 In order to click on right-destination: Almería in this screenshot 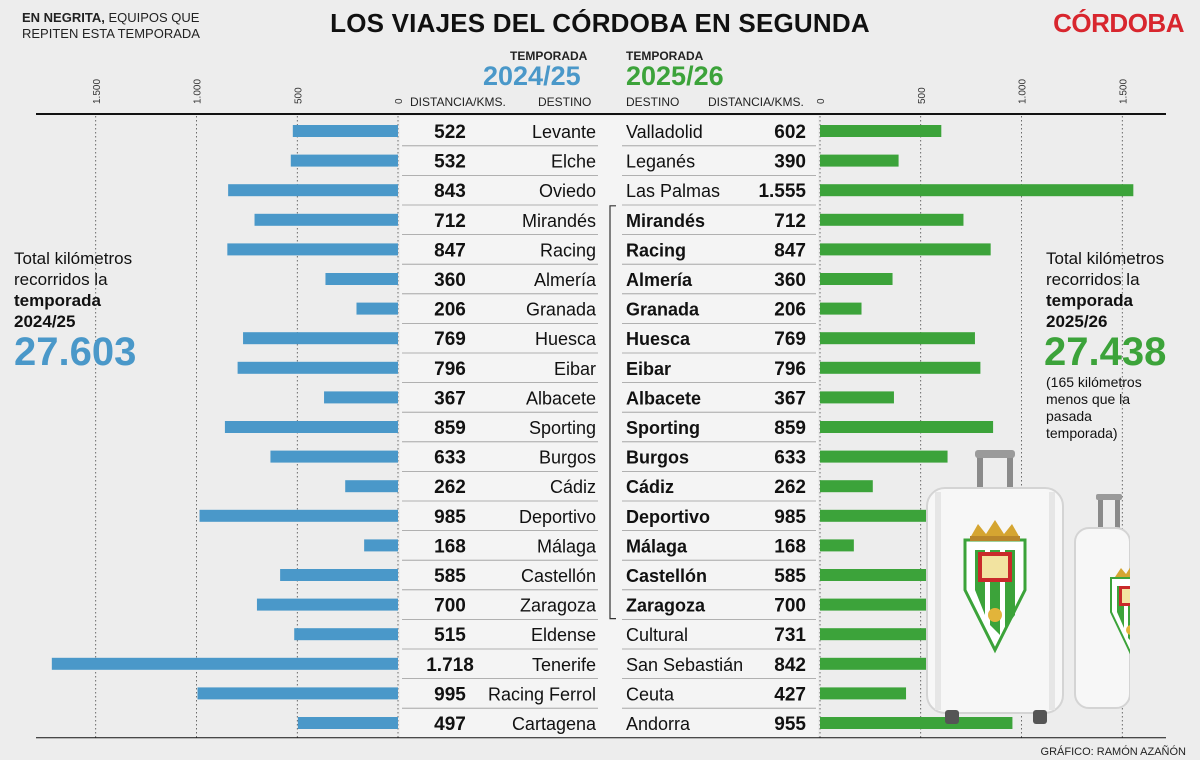, I will do `click(659, 280)`.